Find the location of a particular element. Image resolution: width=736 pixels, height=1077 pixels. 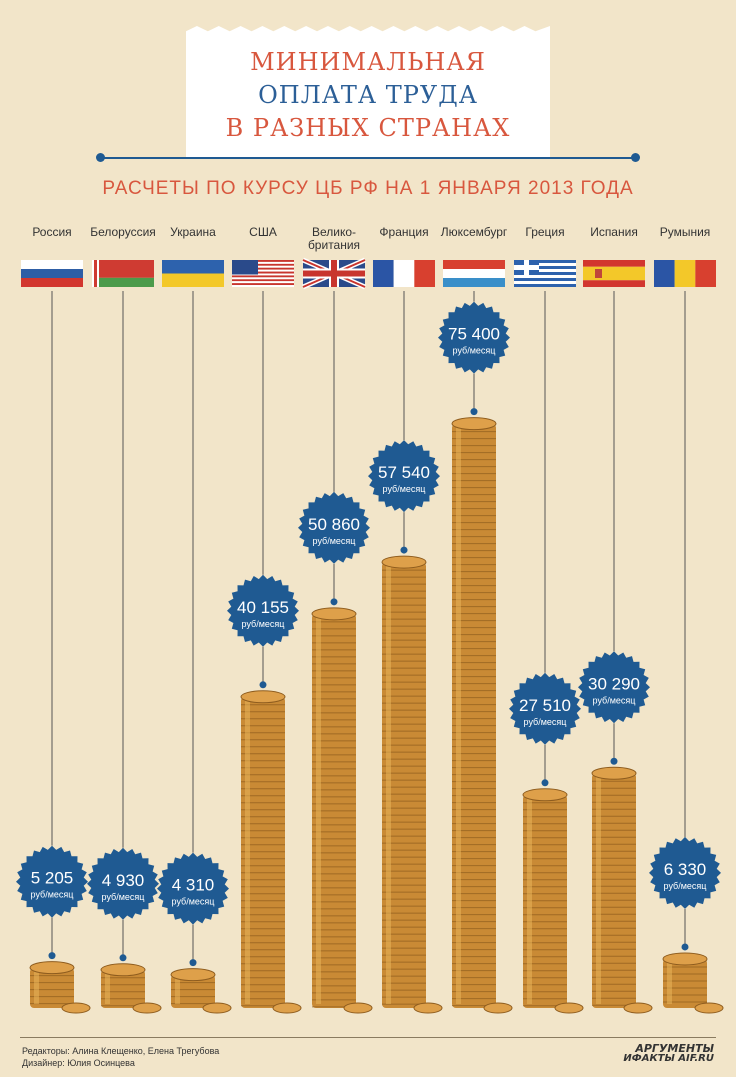

category-label: Испания is located at coordinates (614, 232).